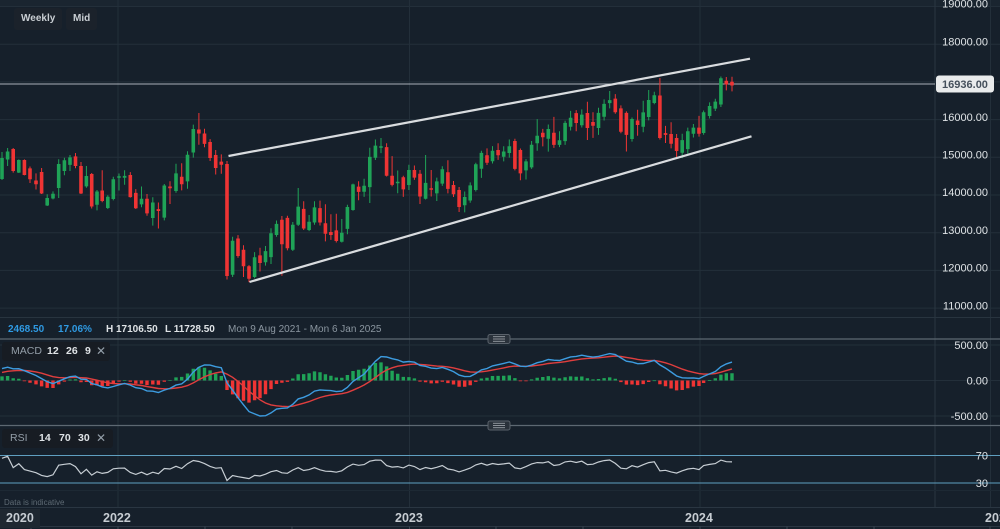  Describe the element at coordinates (982, 456) in the screenshot. I see `svg-text: 70` at that location.